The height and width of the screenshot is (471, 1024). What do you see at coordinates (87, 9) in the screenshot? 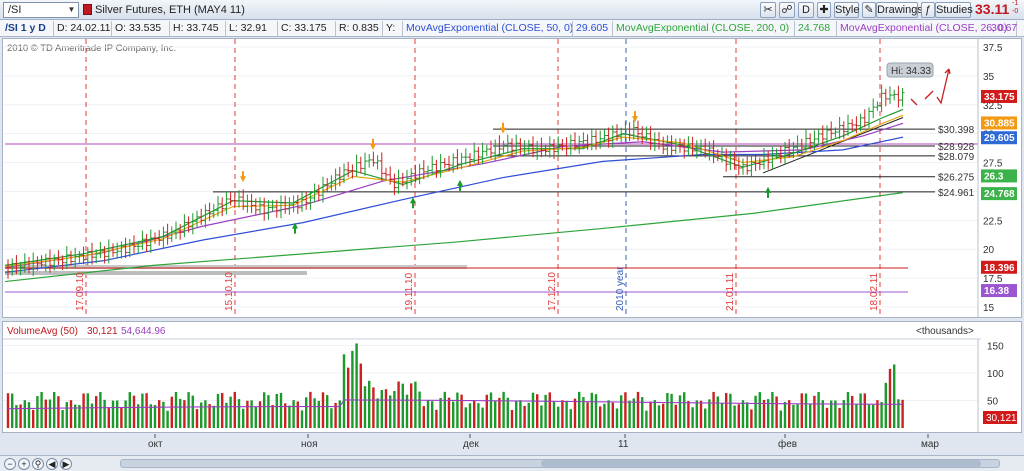
I see `alert-square-icon` at bounding box center [87, 9].